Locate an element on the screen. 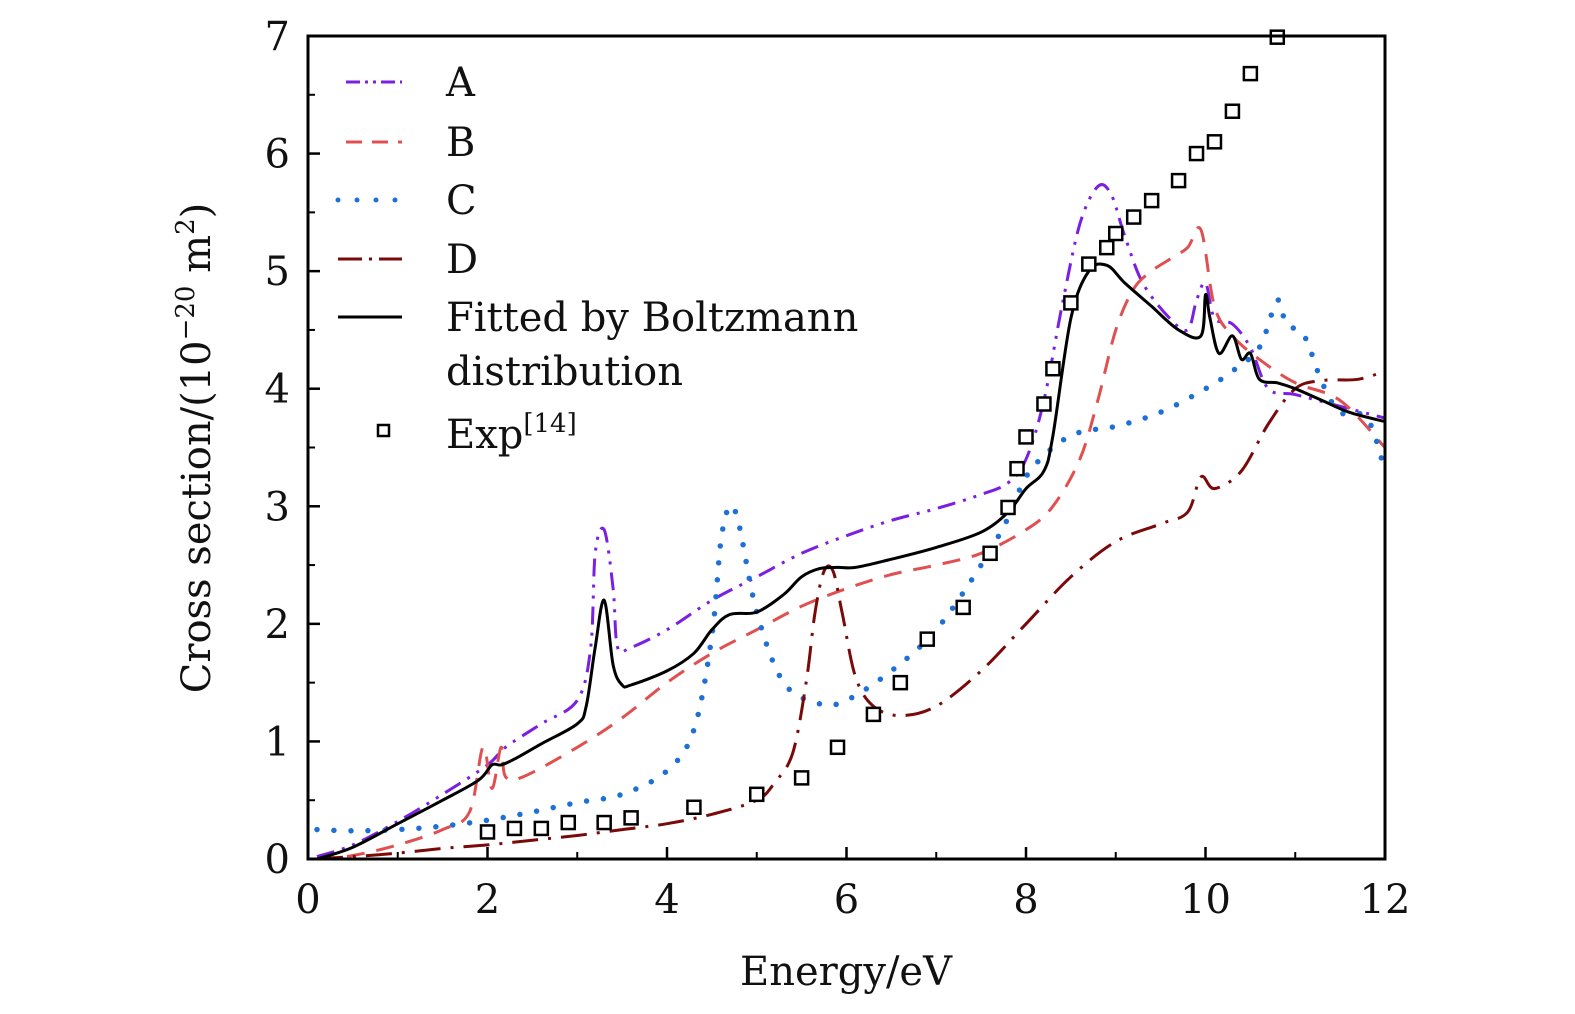  legend-label-d: D is located at coordinates (462, 260).